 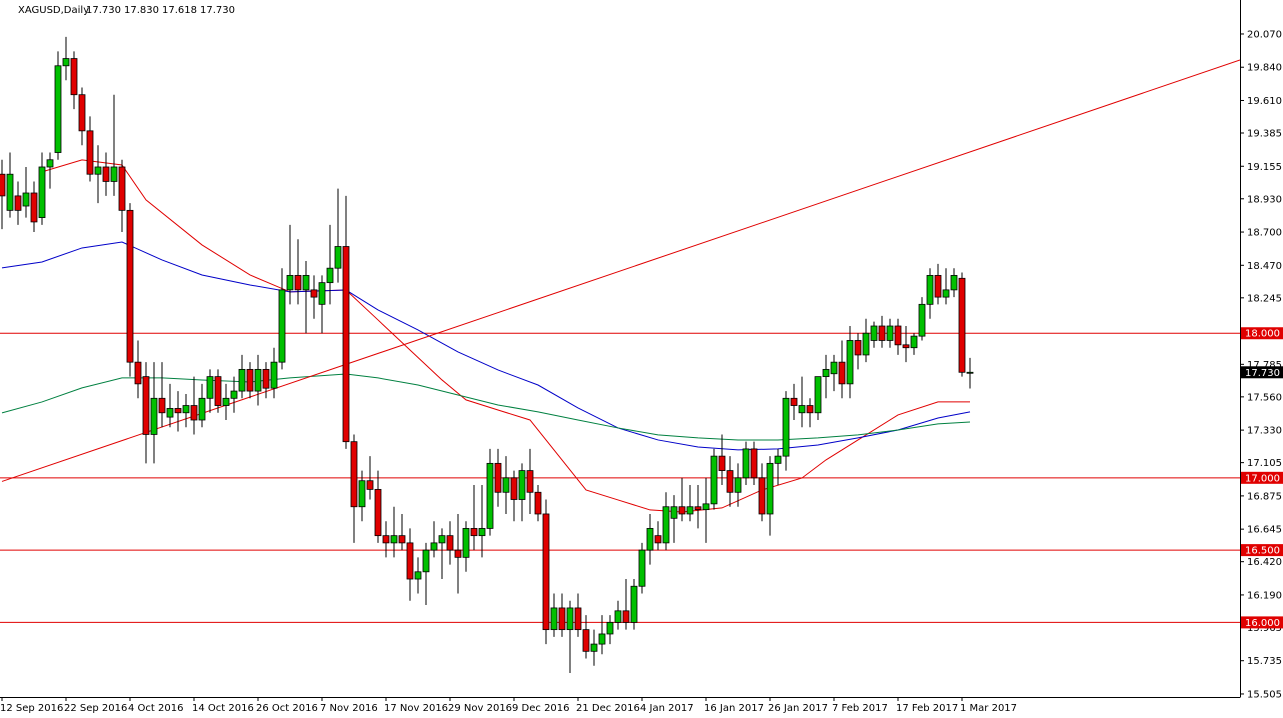 What do you see at coordinates (1262, 623) in the screenshot?
I see `price-line-label: 16.000` at bounding box center [1262, 623].